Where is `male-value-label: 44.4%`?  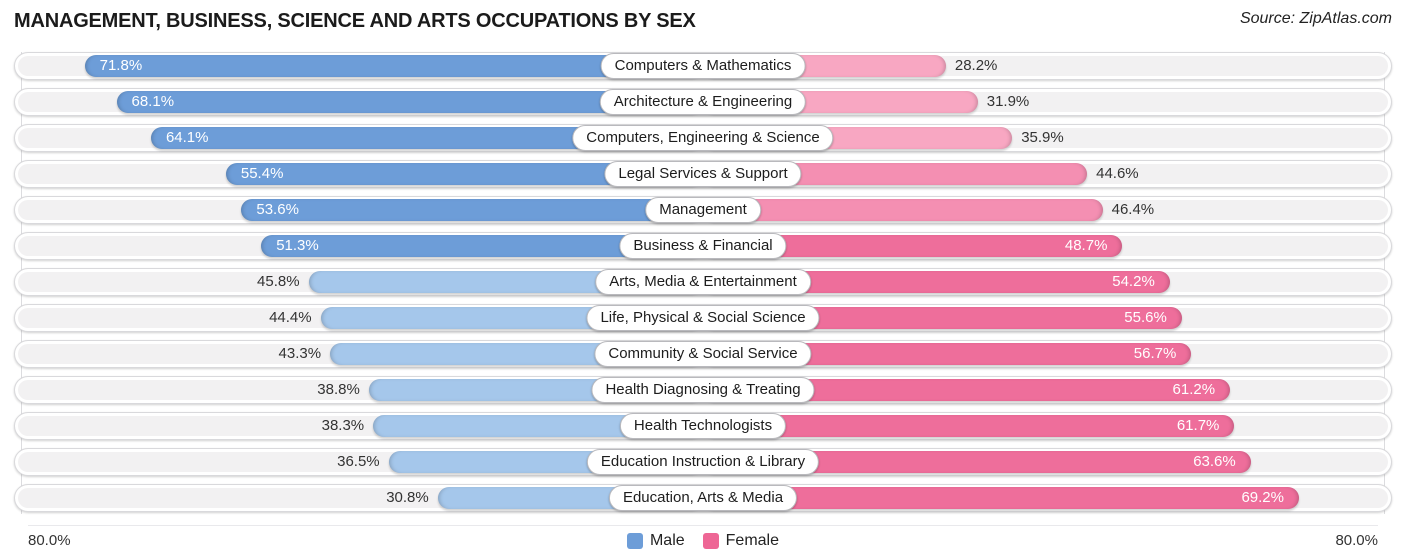 male-value-label: 44.4% is located at coordinates (290, 317).